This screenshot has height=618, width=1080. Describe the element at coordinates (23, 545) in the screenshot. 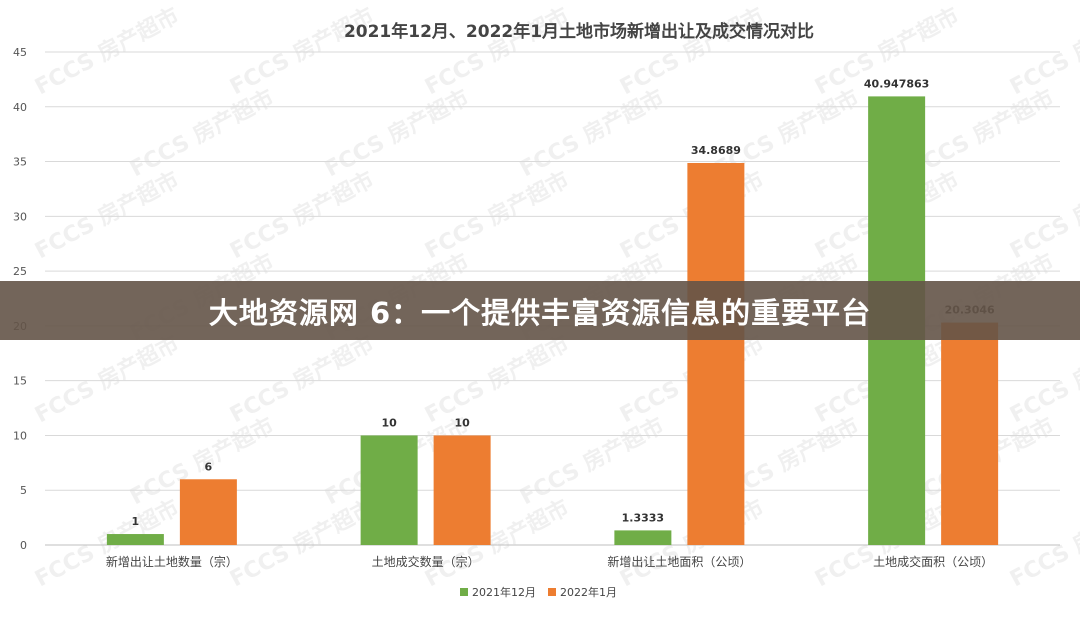

I see `y-tick-label: 0` at that location.